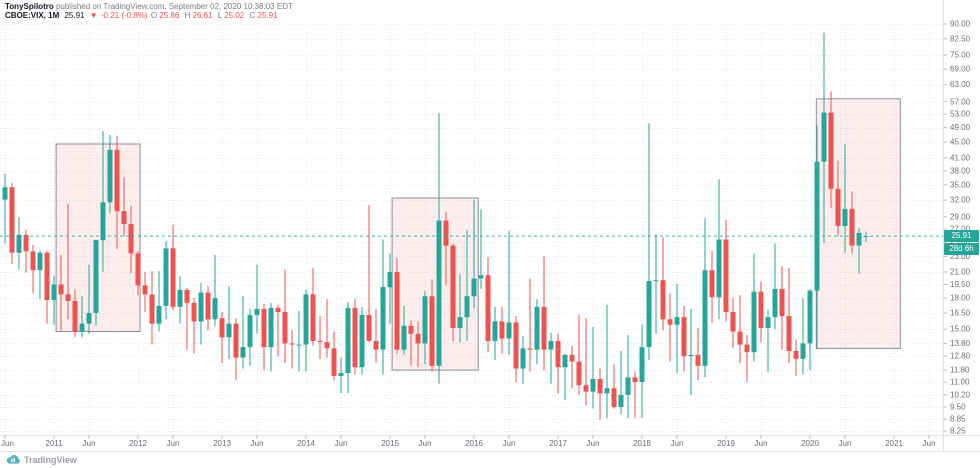 The image size is (980, 468). Describe the element at coordinates (50, 459) in the screenshot. I see `tradingview-logo-text: TradingView` at that location.